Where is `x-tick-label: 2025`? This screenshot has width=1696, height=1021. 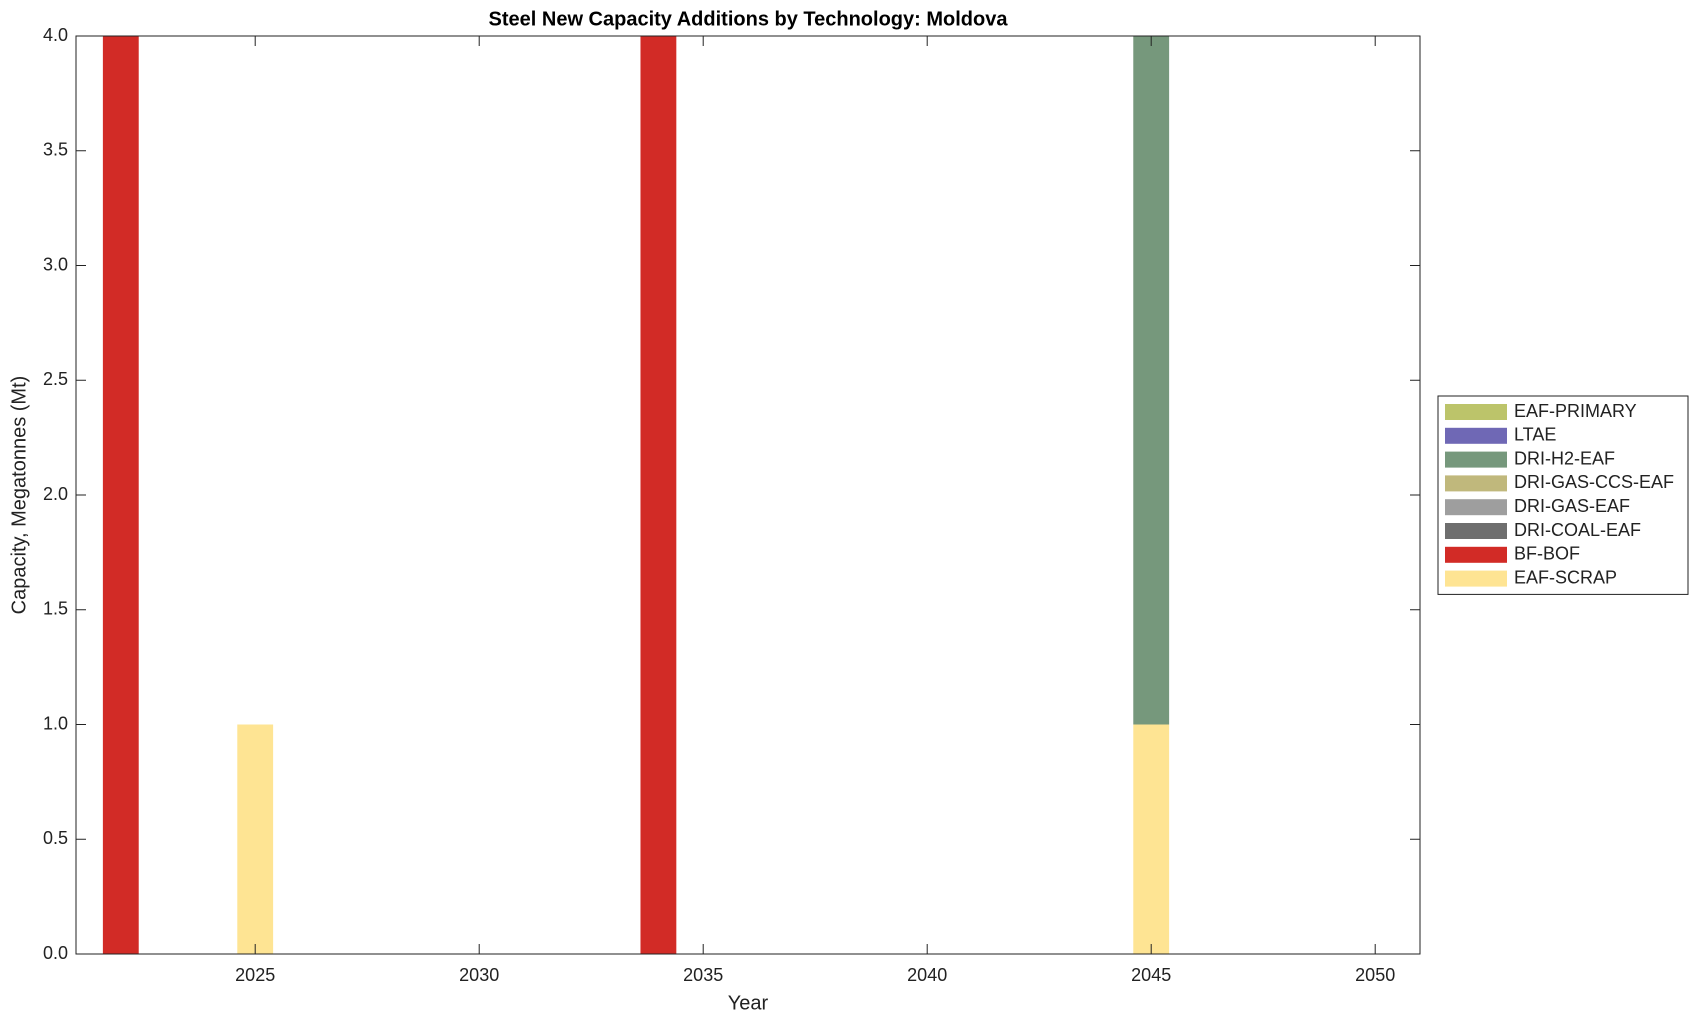
x-tick-label: 2025 is located at coordinates (255, 975).